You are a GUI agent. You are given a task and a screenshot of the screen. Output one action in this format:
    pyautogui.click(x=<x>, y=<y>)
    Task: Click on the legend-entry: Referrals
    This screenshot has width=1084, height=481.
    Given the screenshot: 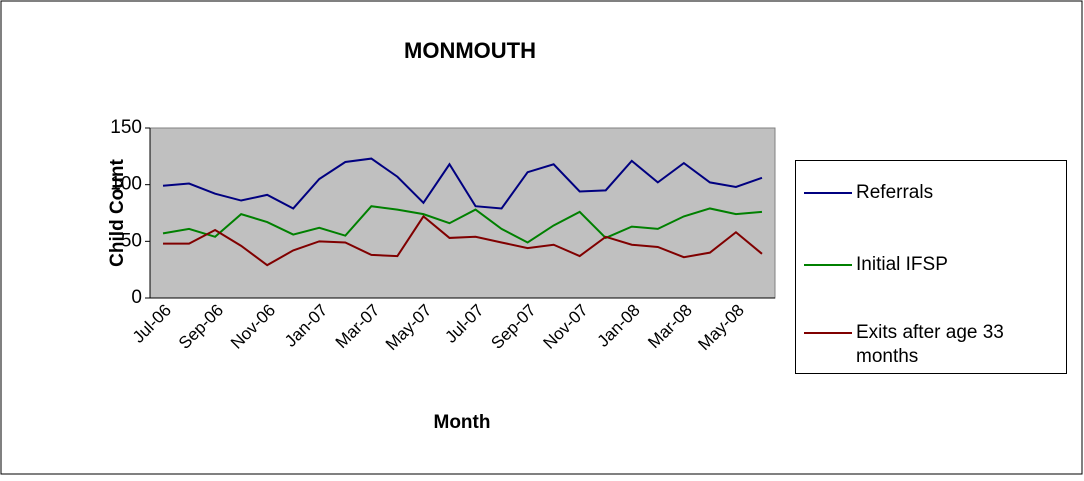 What is the action you would take?
    pyautogui.click(x=932, y=193)
    